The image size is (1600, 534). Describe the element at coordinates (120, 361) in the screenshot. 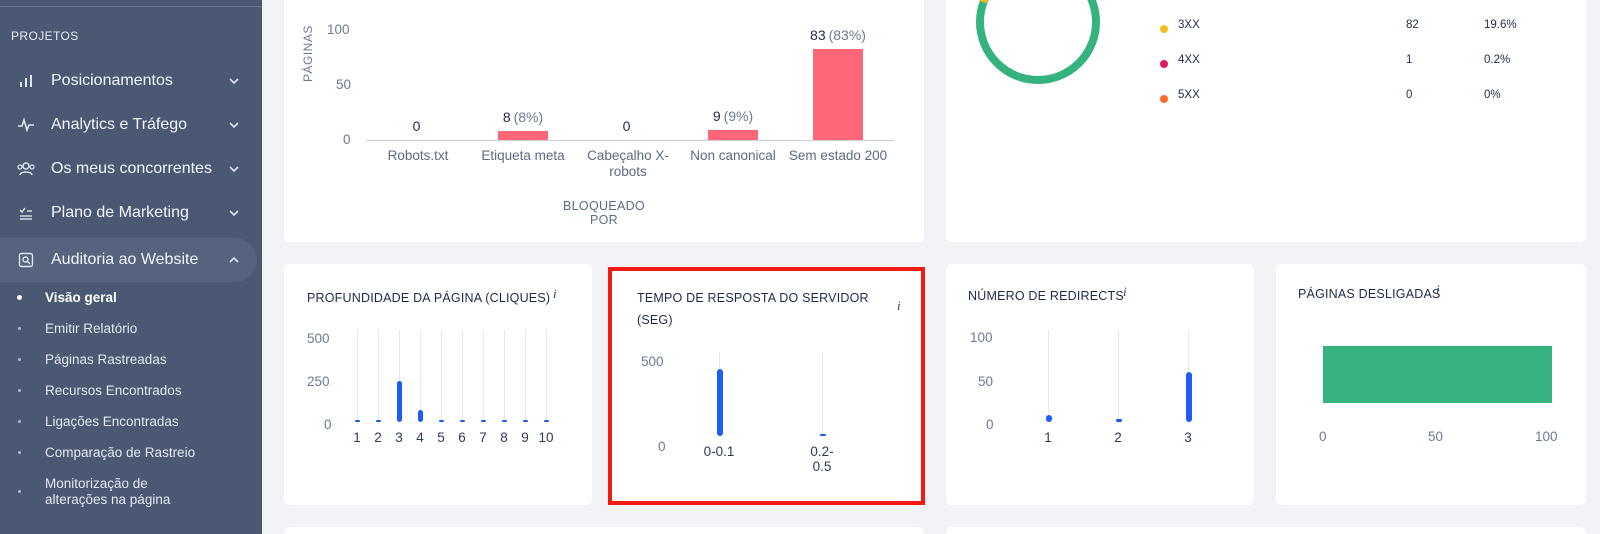

I see `subnav-paginas-rastreadas: Páginas Rastreadas` at that location.